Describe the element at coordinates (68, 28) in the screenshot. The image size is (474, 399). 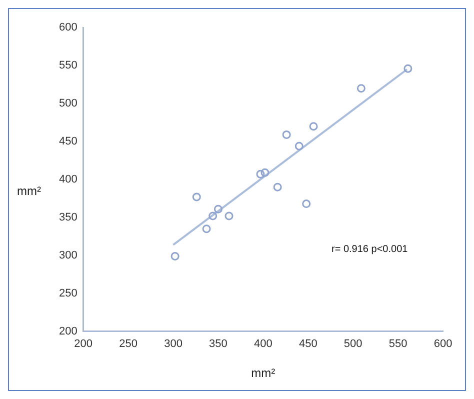
I see `y-tick-label: 600` at that location.